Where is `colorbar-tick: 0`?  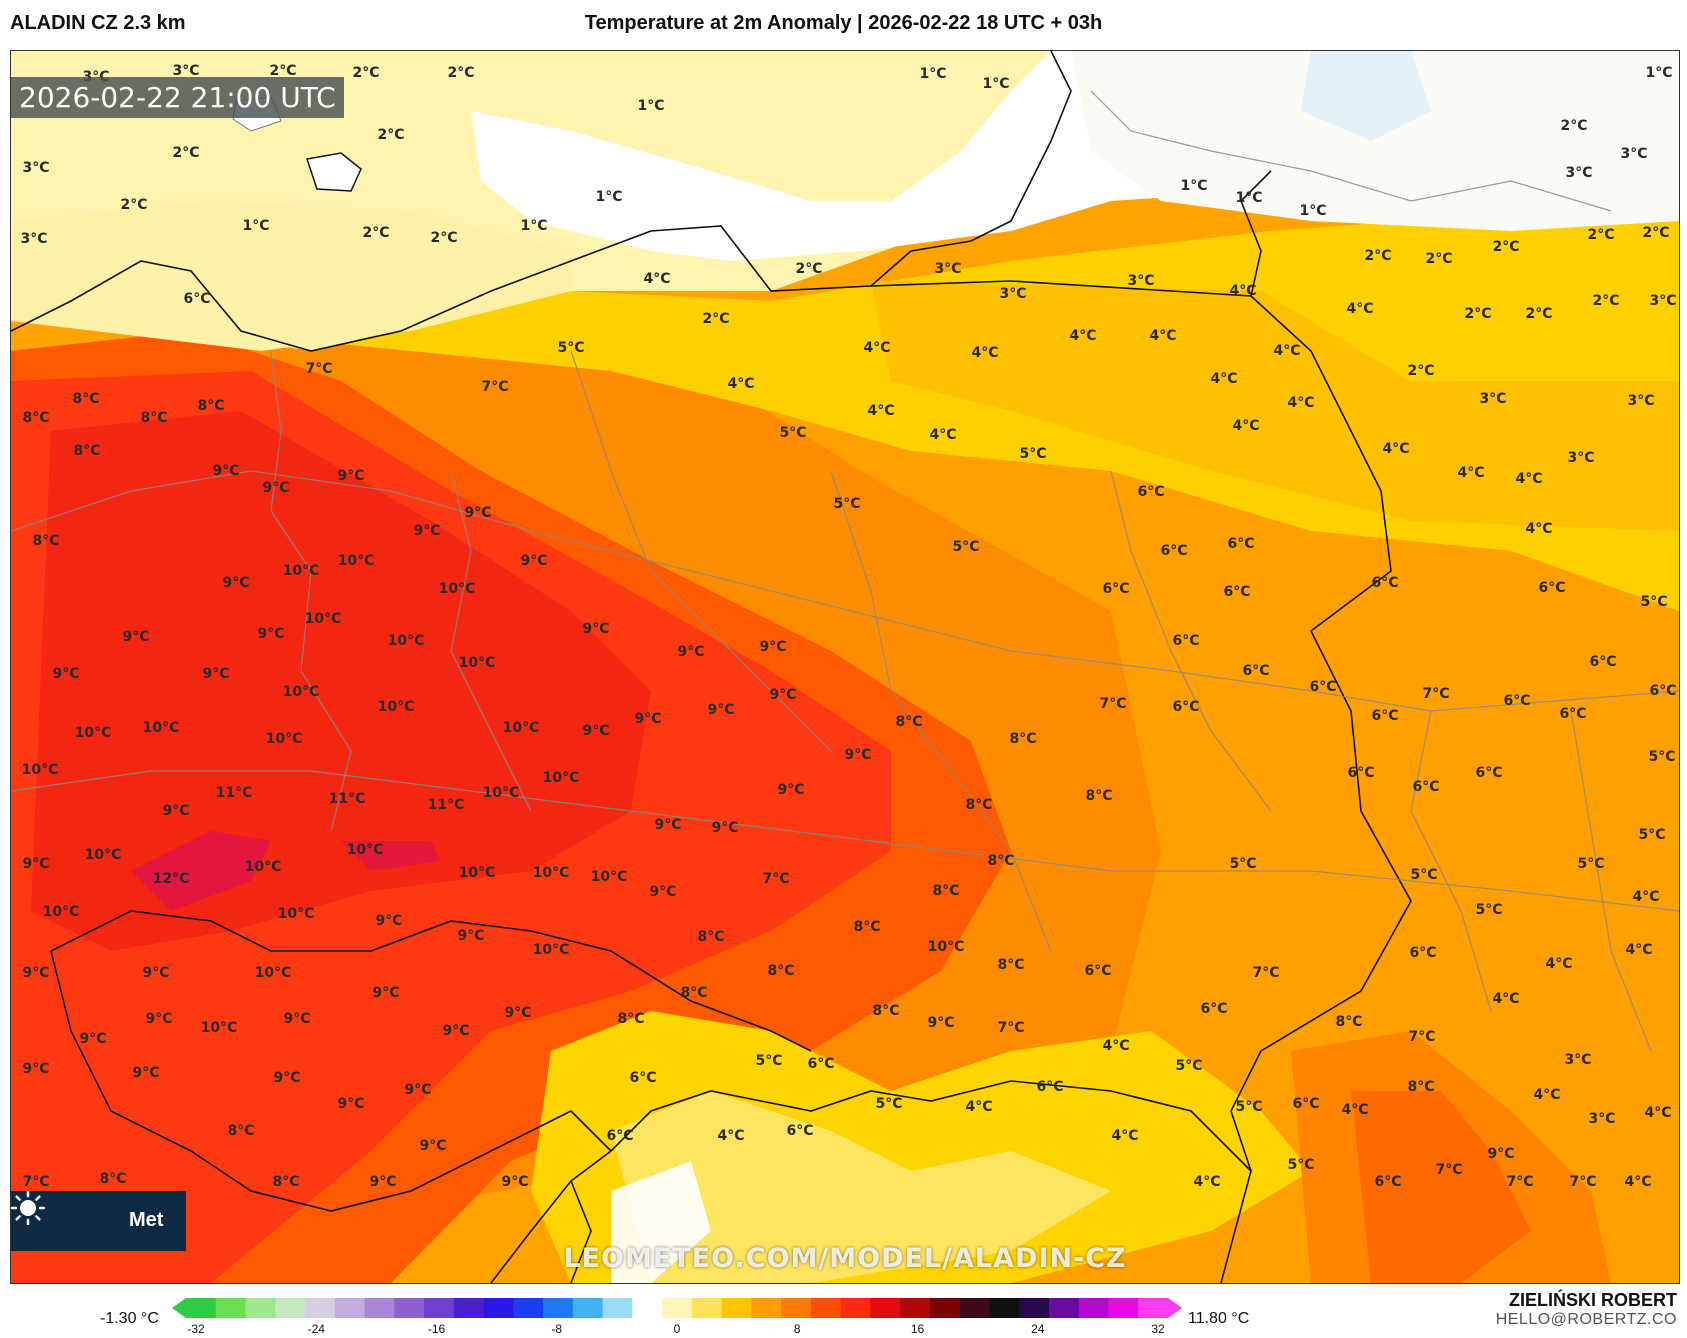 colorbar-tick: 0 is located at coordinates (677, 1329).